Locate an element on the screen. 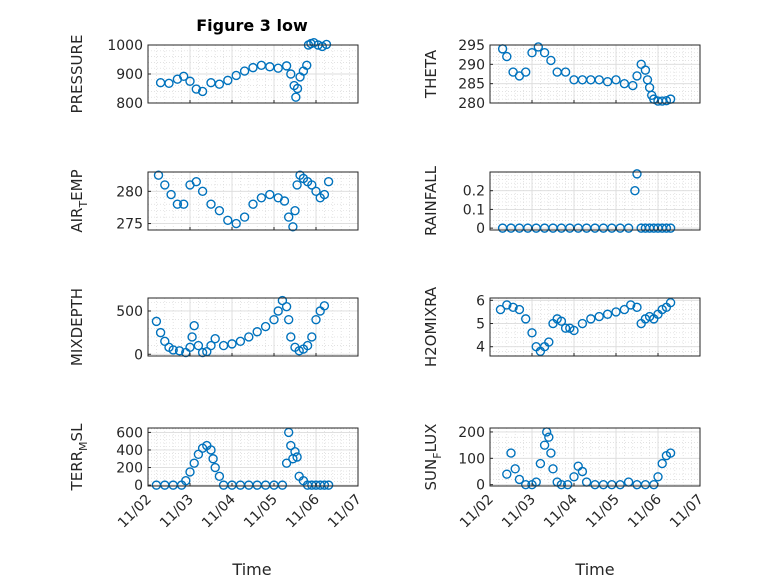 The image size is (778, 583). subplot-h2omixra: 4 5 6 H2OMIXRA is located at coordinates (561, 326).